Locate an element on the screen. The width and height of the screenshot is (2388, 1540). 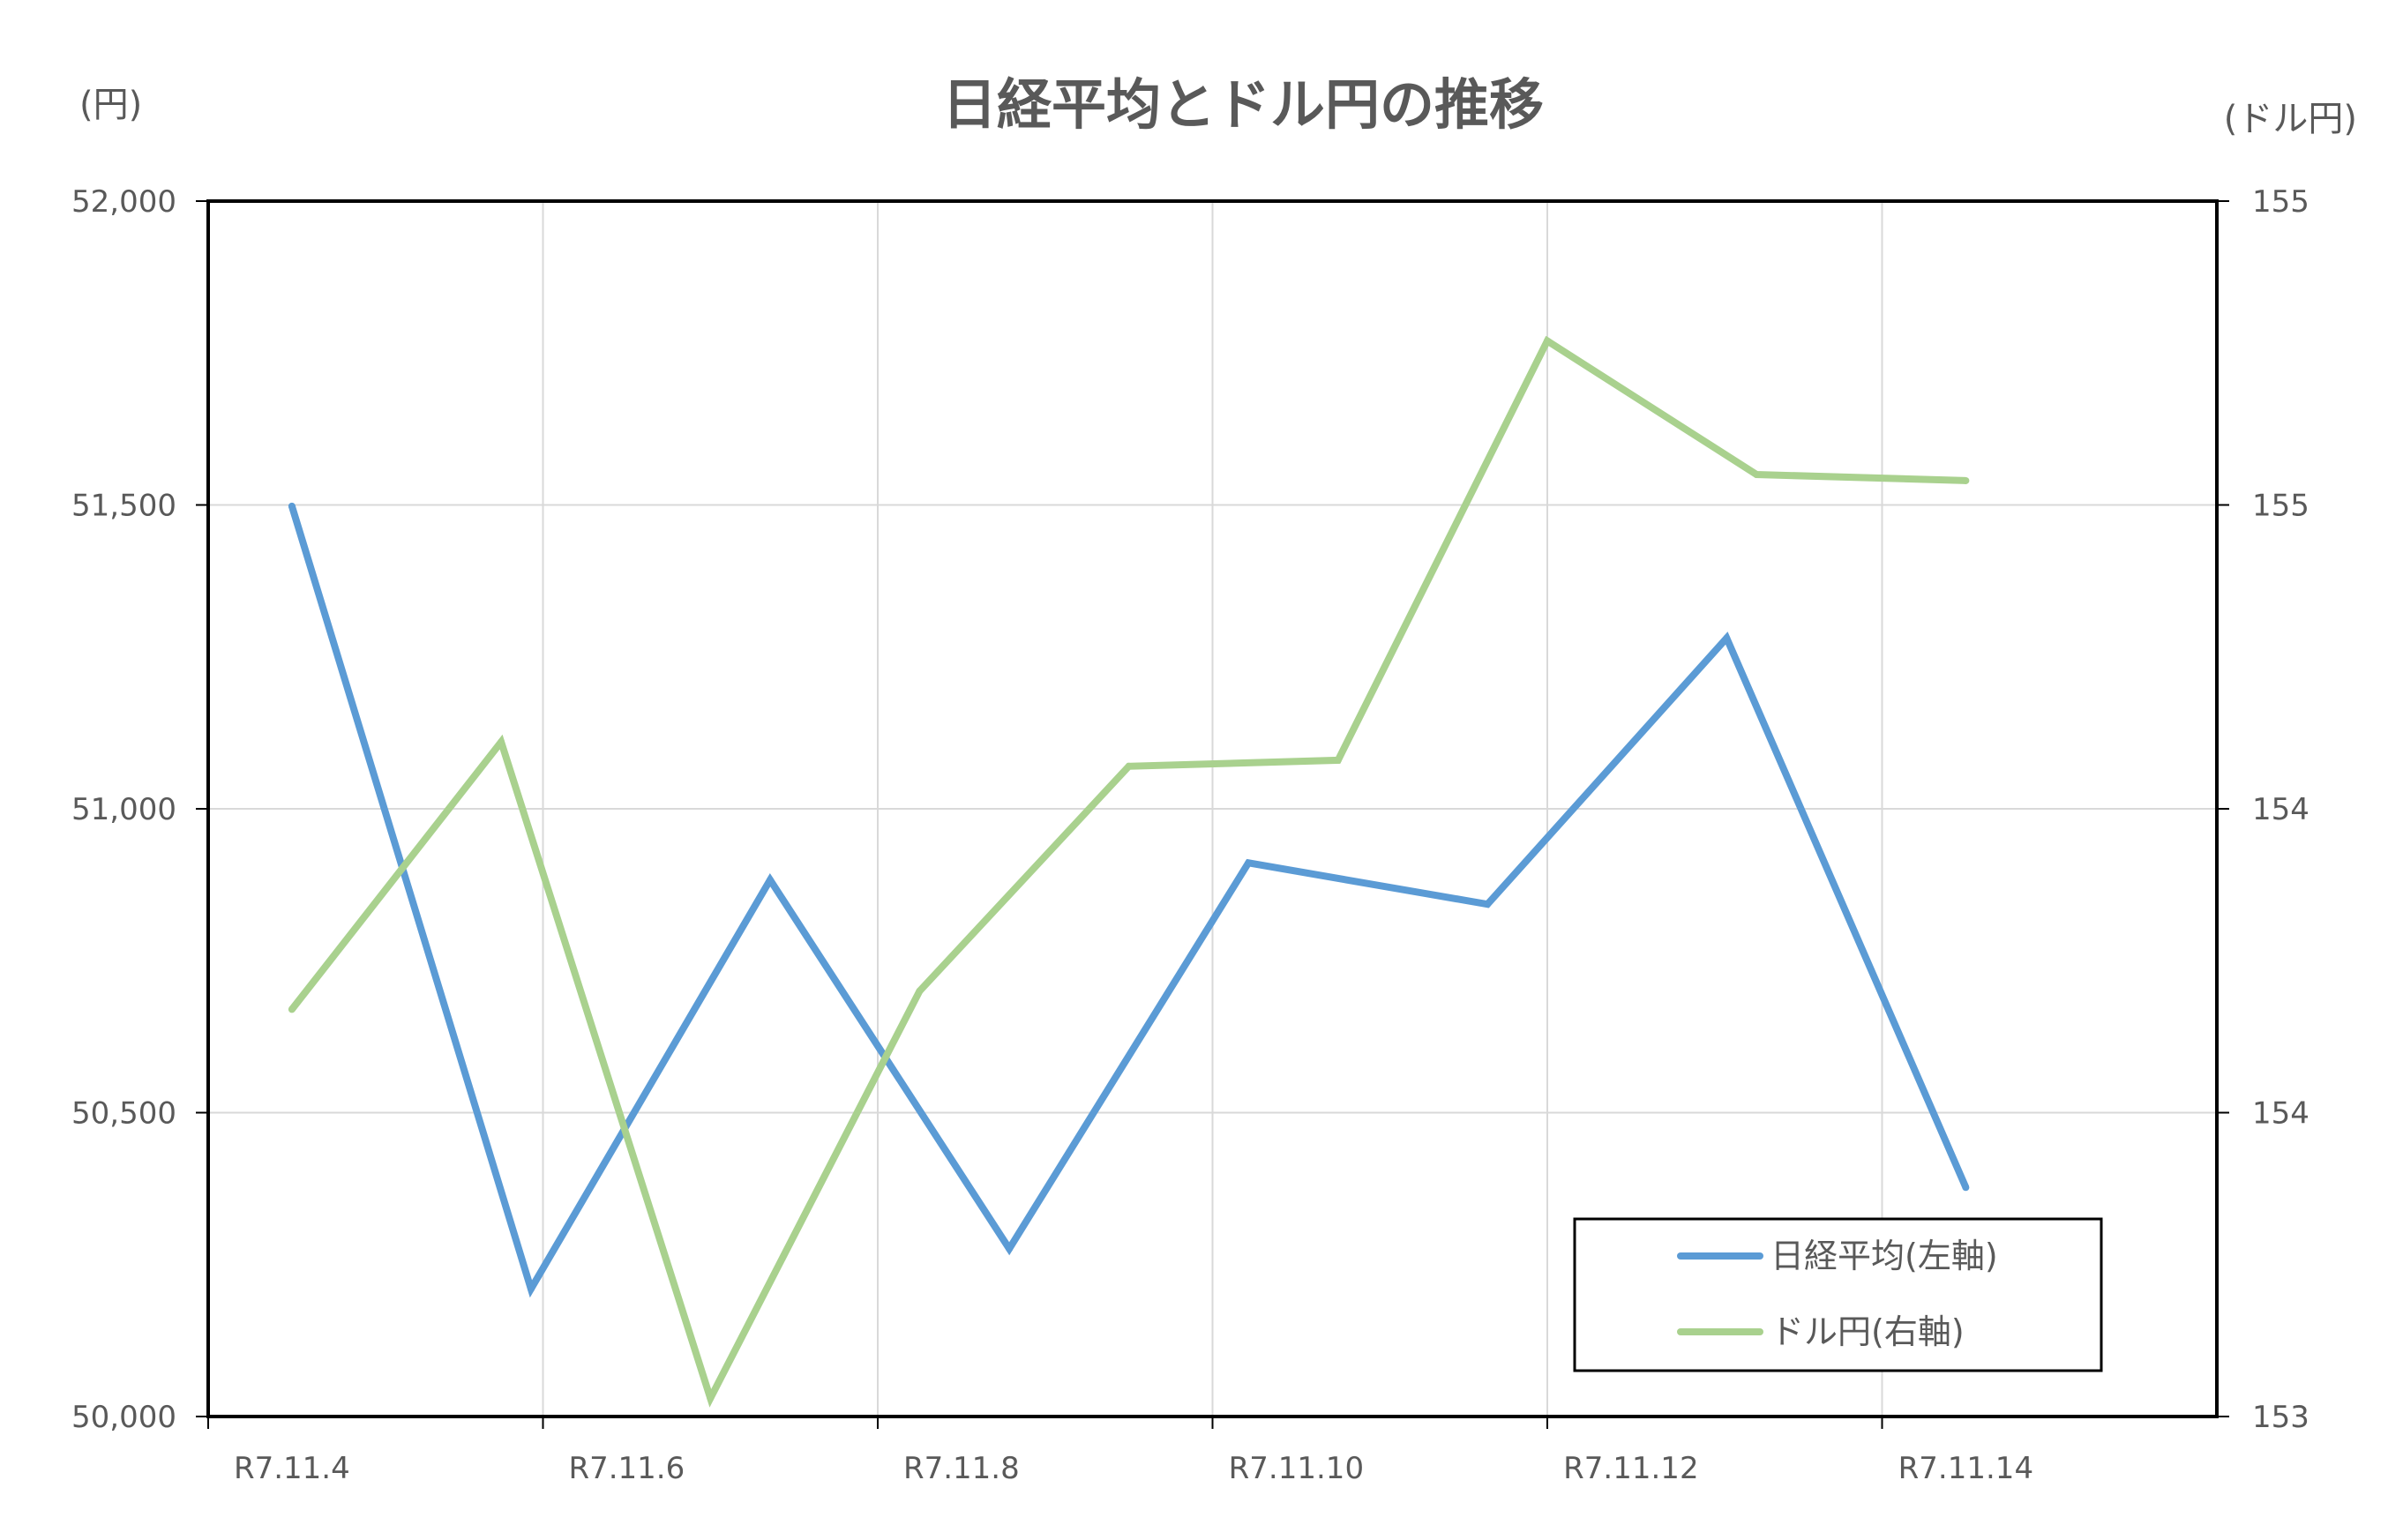
right-axis-tick-label: 153 is located at coordinates (2280, 1417).